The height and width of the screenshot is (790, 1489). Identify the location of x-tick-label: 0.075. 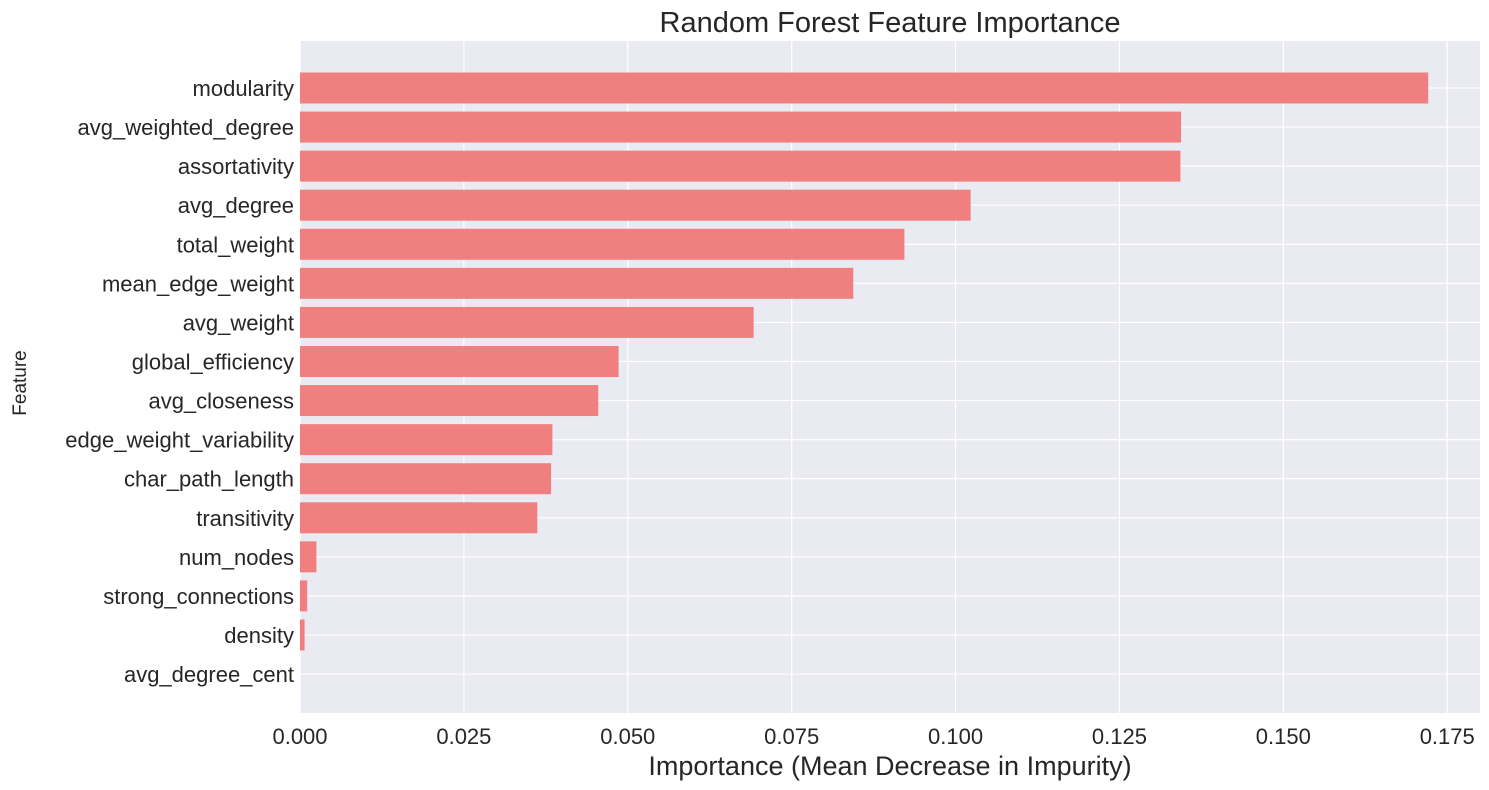
(791, 736).